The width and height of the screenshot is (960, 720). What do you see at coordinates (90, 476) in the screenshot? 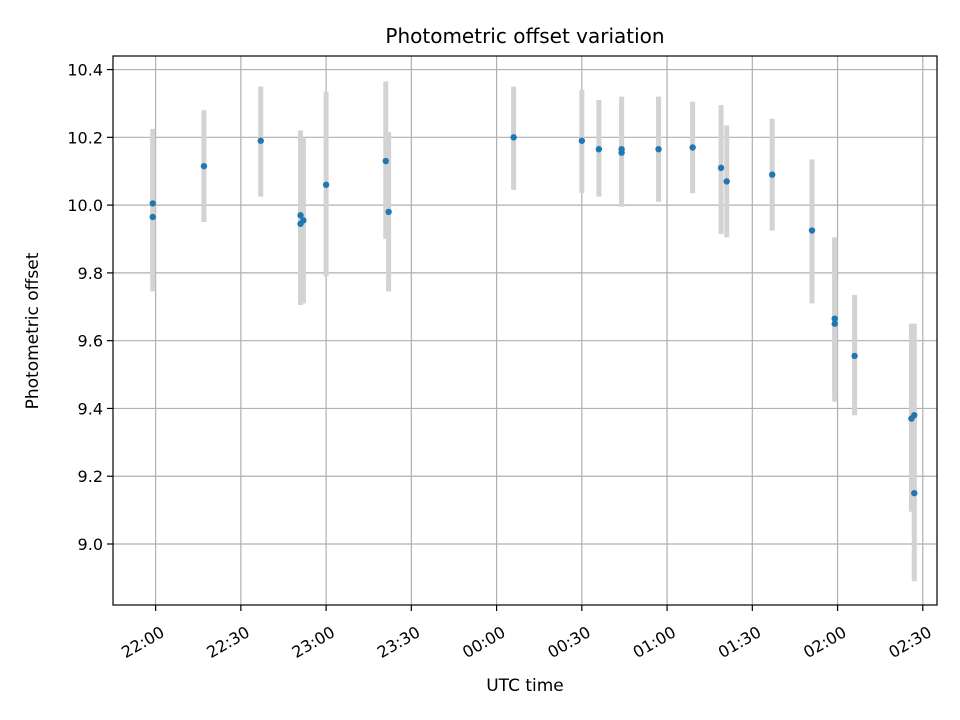
I see `y-tick-label: 9.2` at bounding box center [90, 476].